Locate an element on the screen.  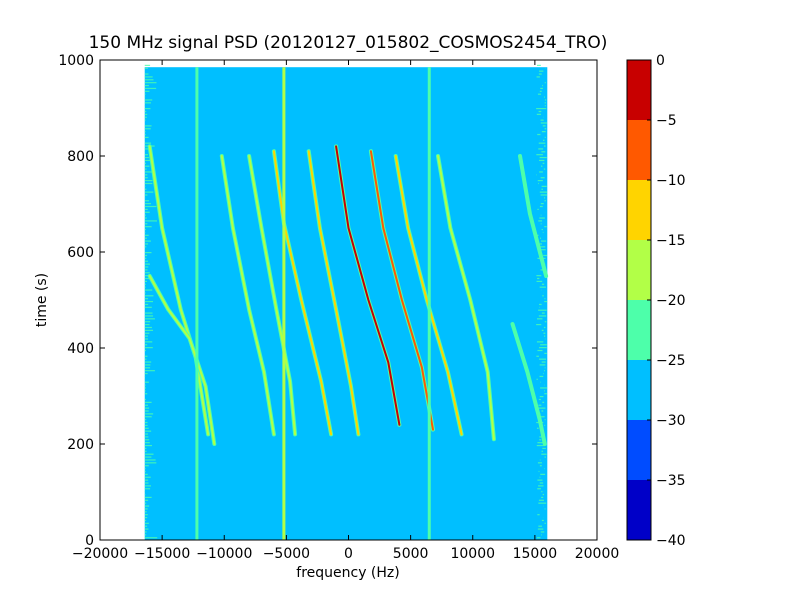
doppler-track is located at coordinates (333, 293).